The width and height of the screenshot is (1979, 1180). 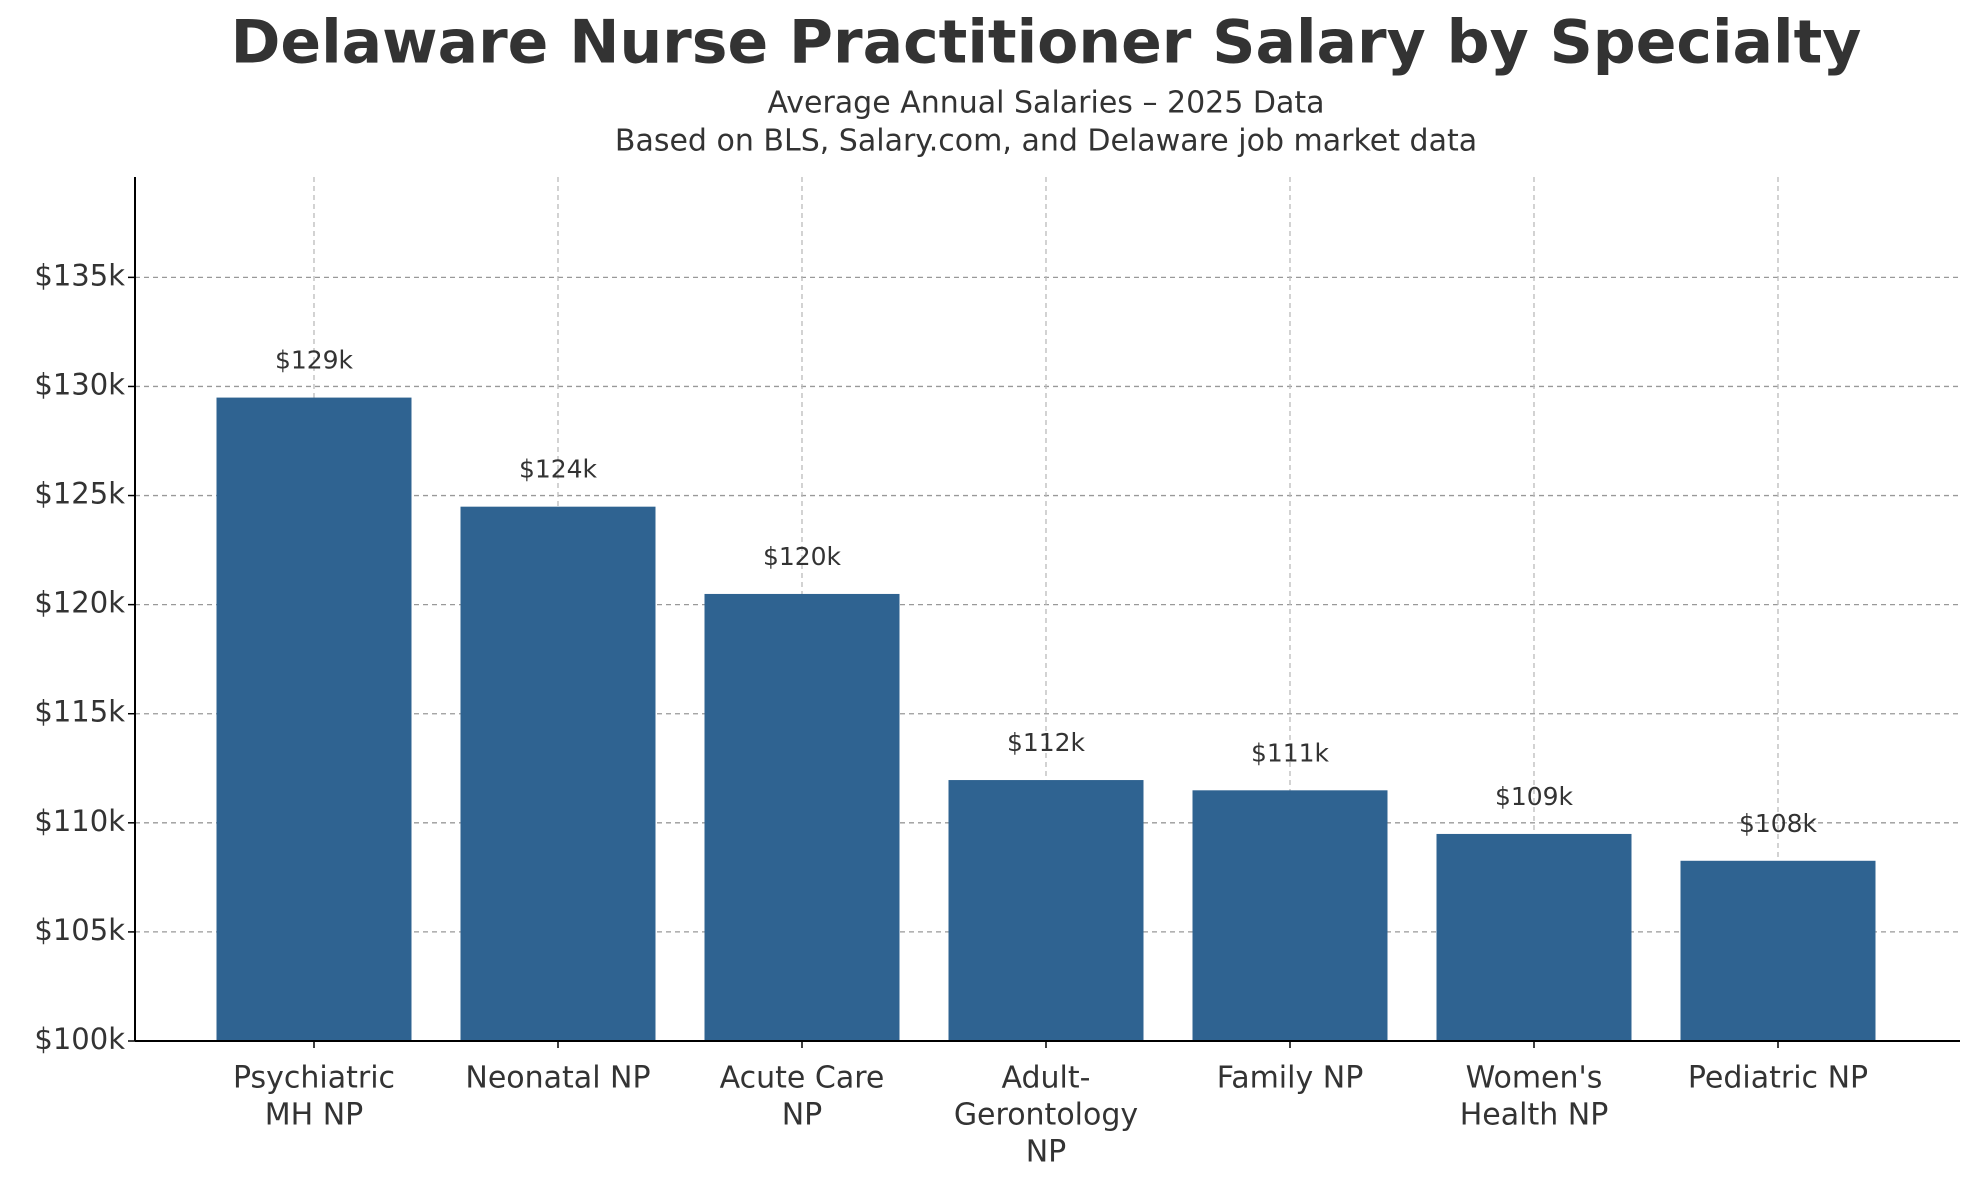 I want to click on value-label: $120k, so click(x=802, y=556).